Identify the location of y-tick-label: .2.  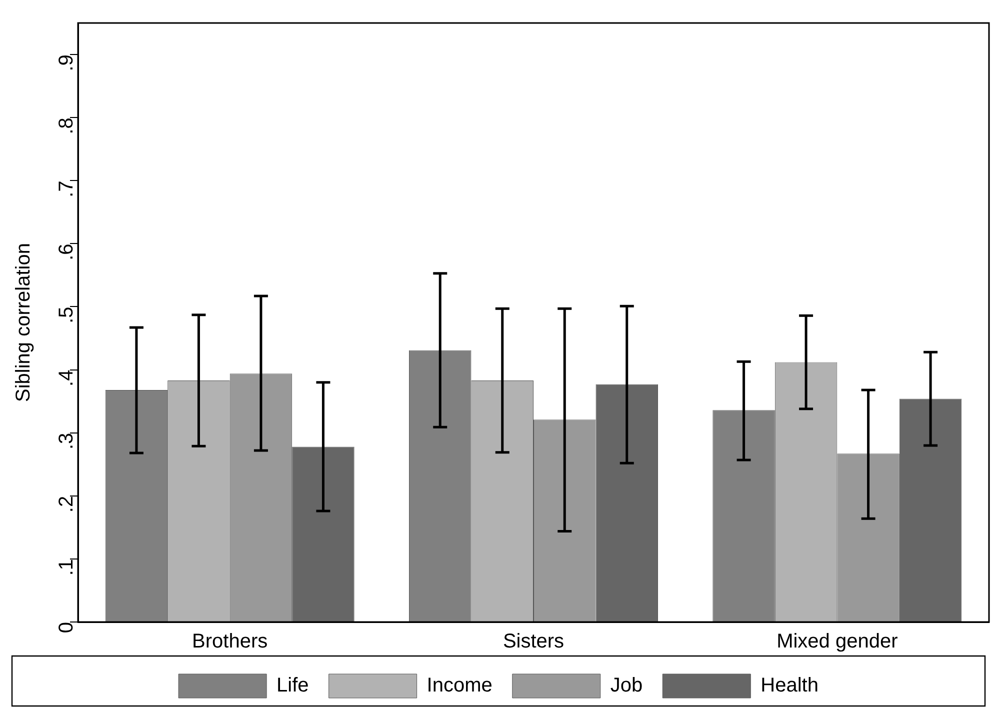
(67, 504).